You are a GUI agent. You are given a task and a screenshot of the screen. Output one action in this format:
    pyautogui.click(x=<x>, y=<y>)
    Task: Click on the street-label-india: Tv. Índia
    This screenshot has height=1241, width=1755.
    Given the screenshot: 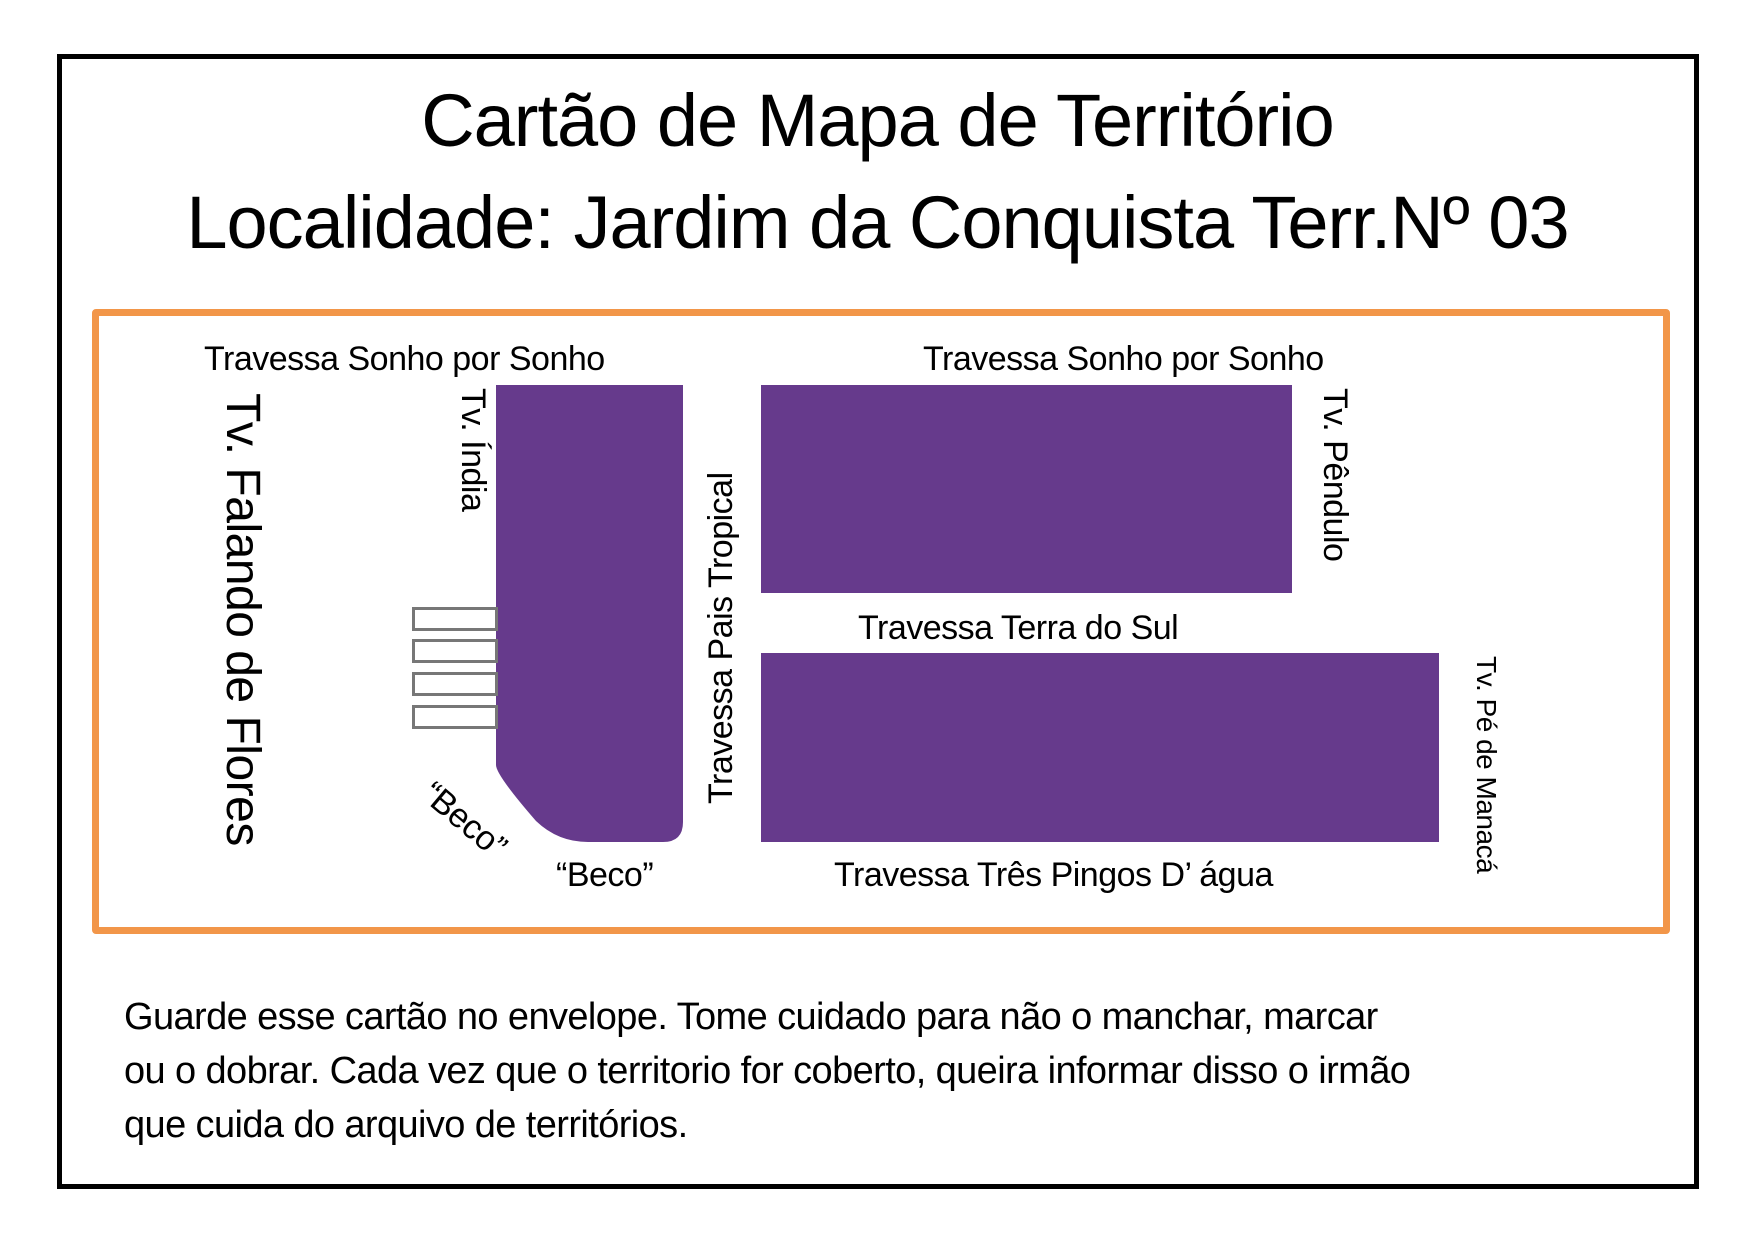 What is the action you would take?
    pyautogui.click(x=473, y=450)
    